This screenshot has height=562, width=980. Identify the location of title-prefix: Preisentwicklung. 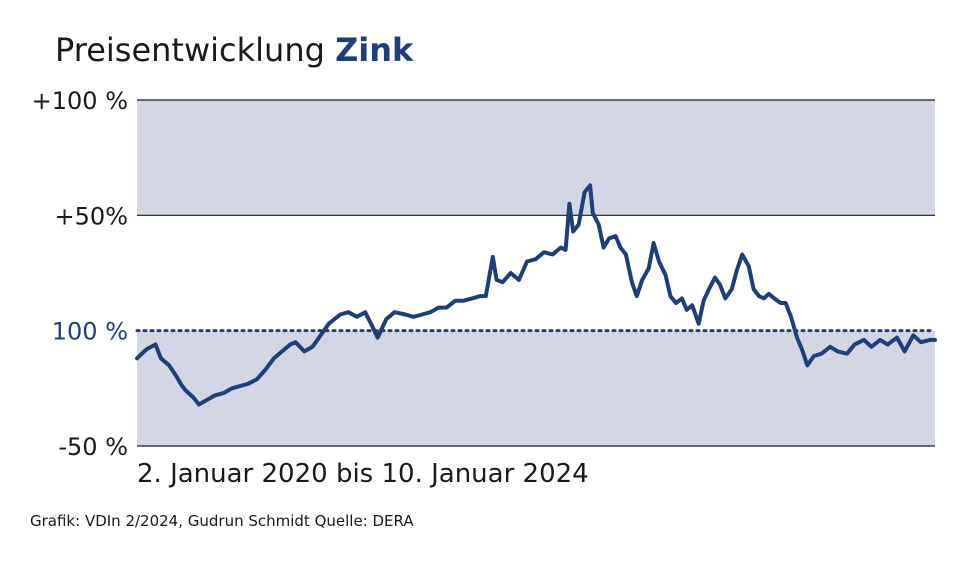
(190, 50).